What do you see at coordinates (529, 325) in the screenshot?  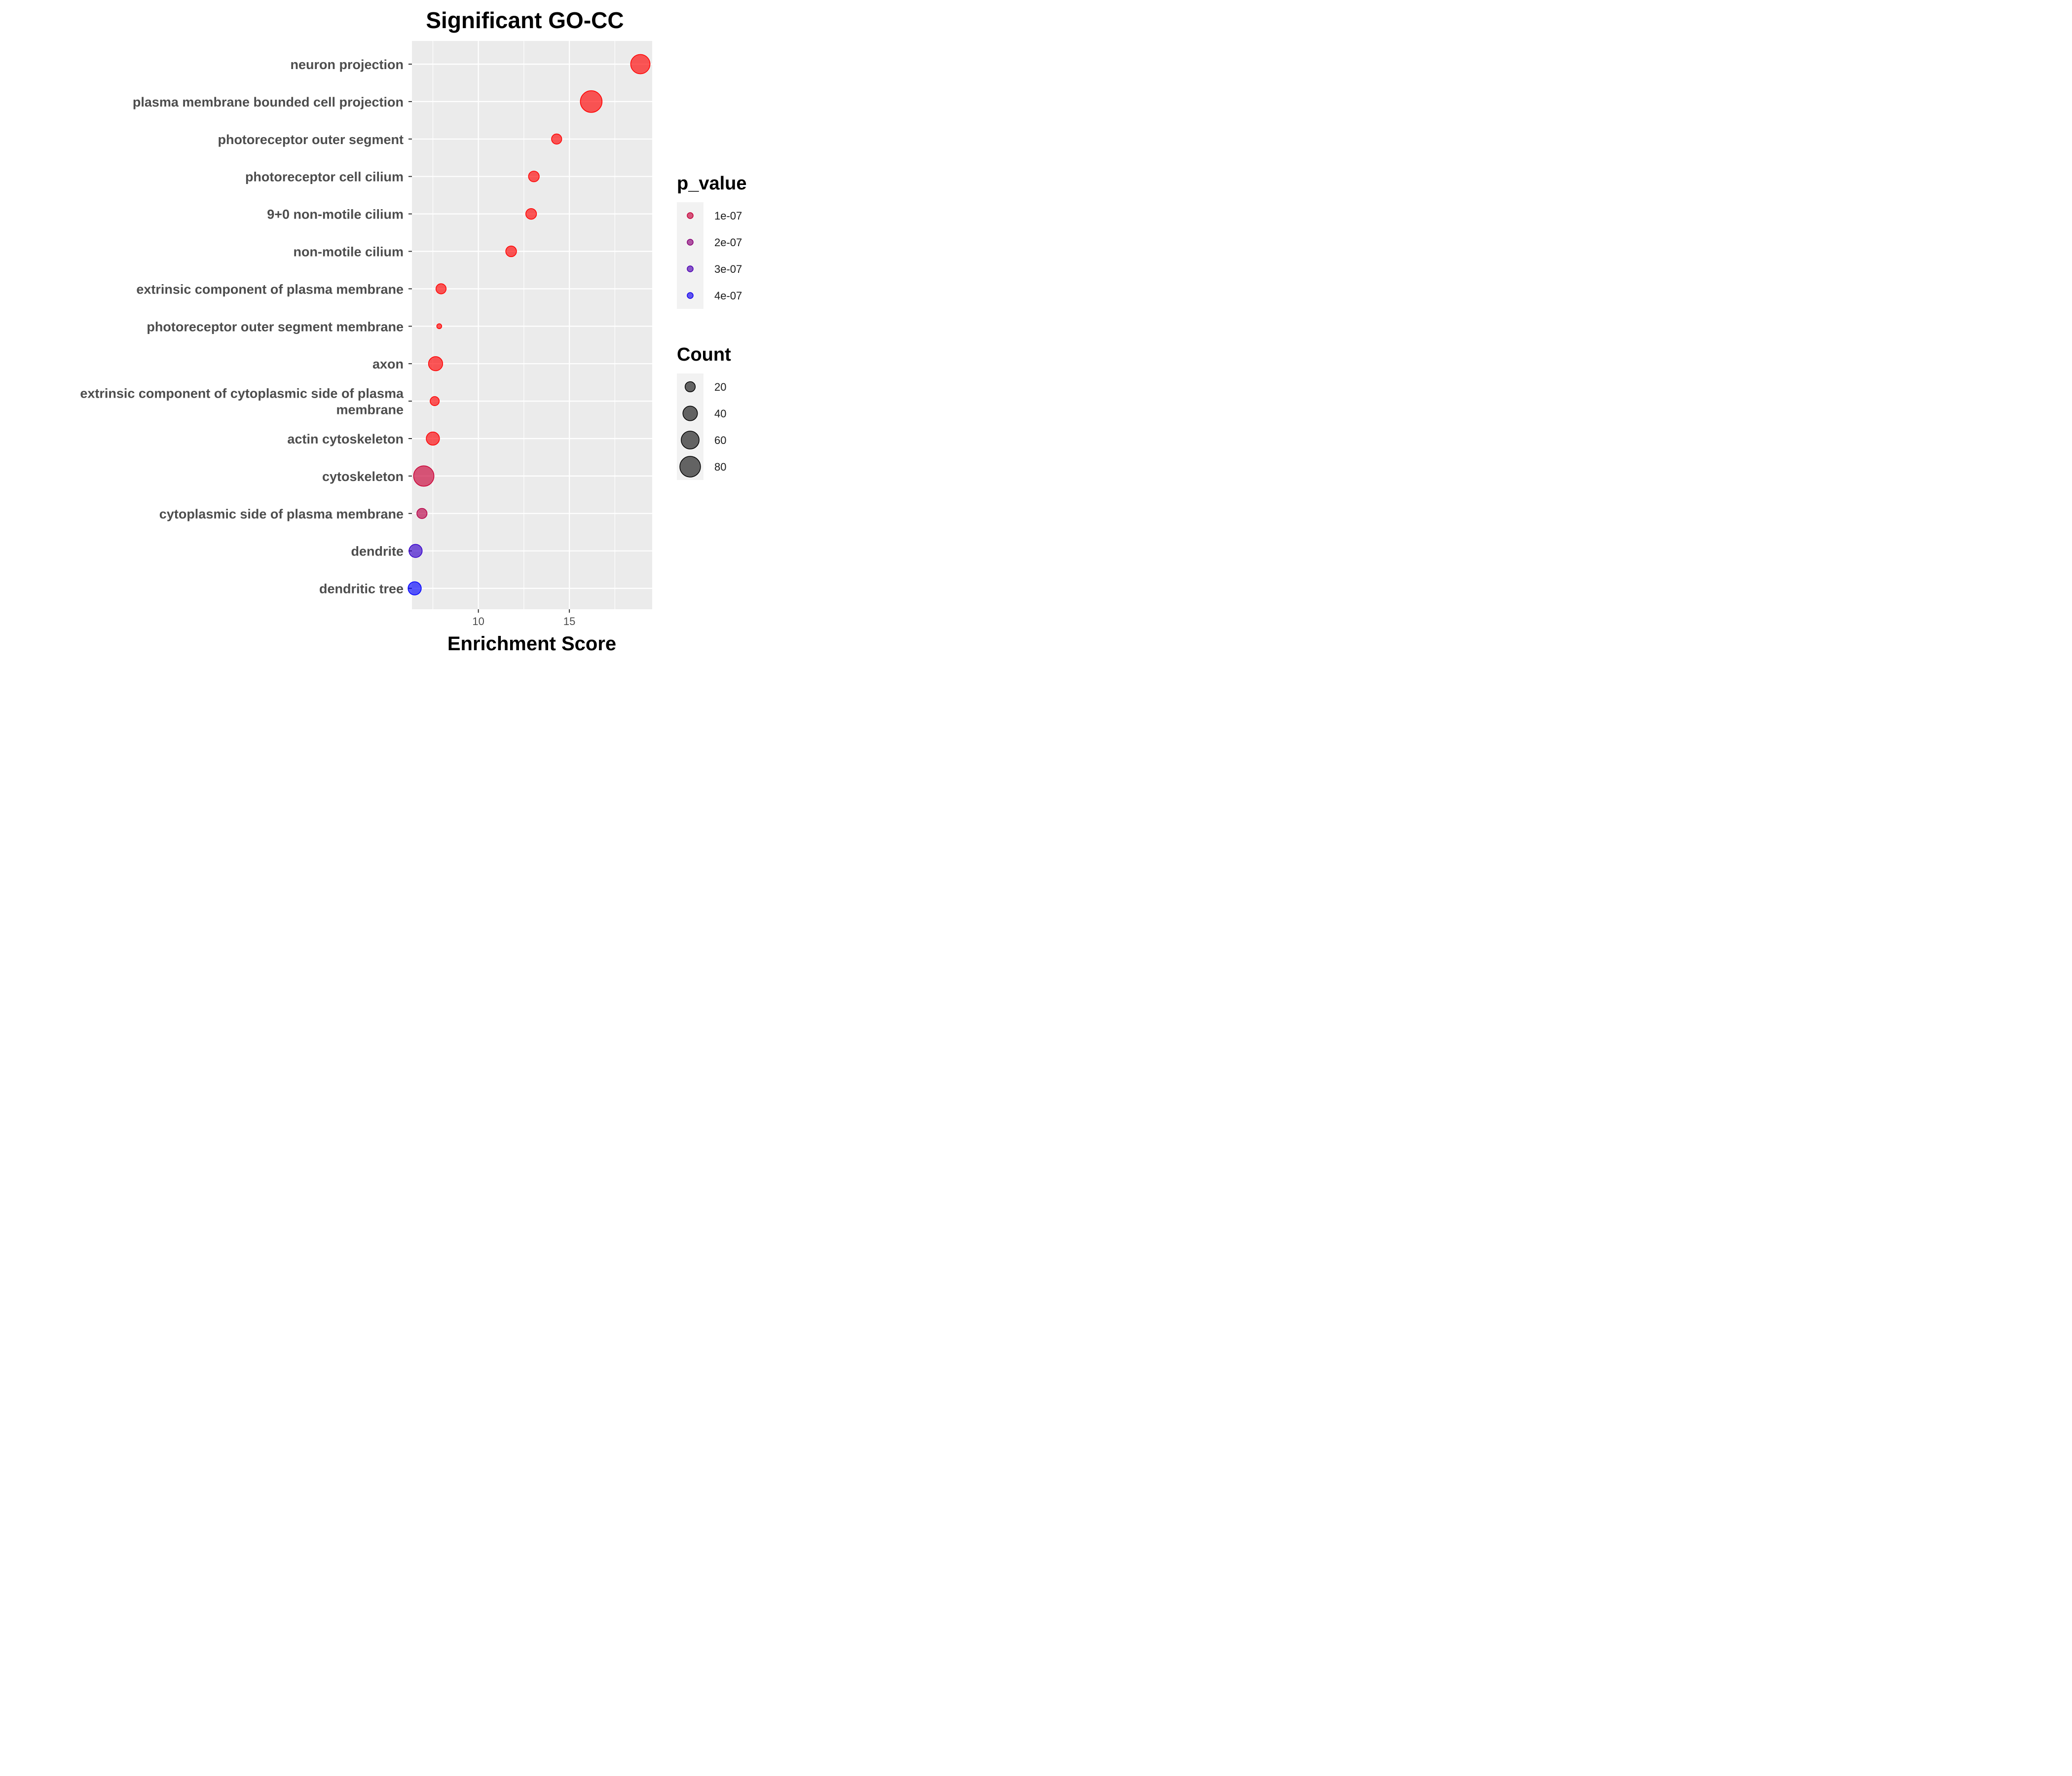 I see `data-points` at bounding box center [529, 325].